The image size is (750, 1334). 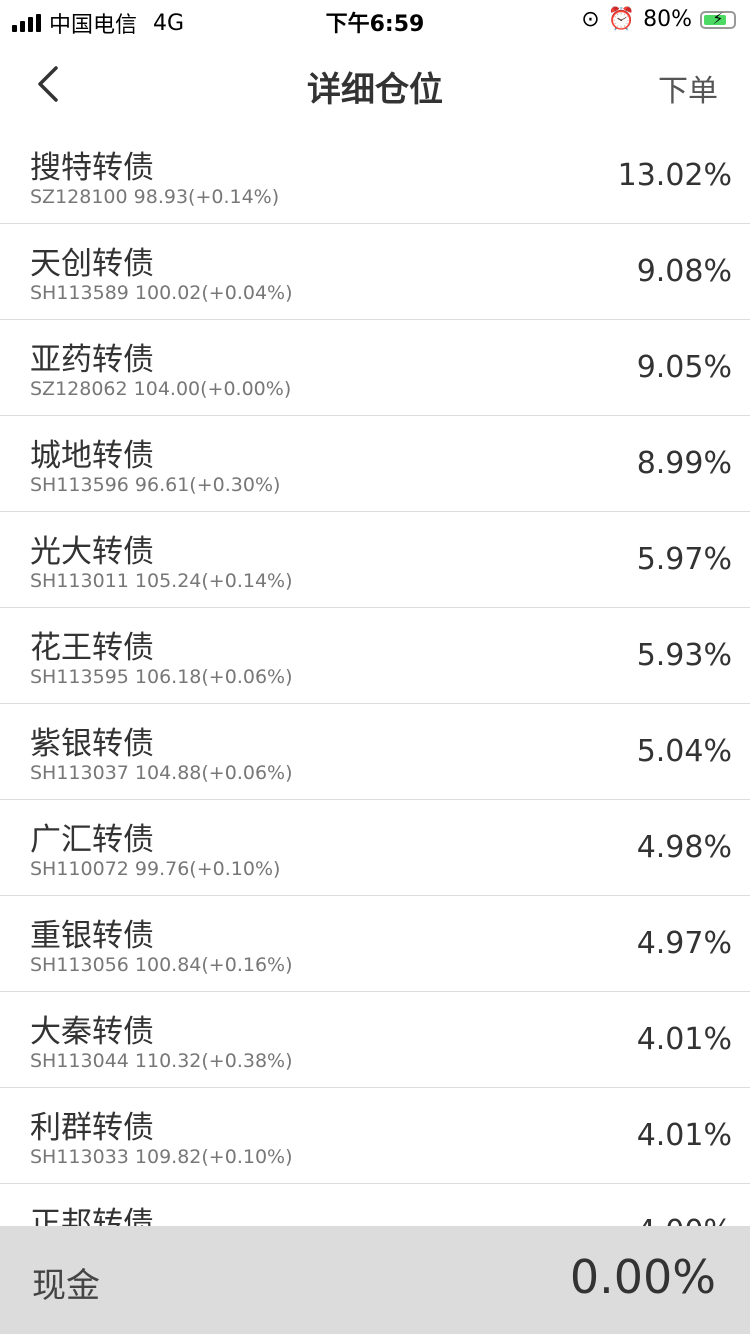 What do you see at coordinates (375, 1280) in the screenshot?
I see `cash-footer: 现金 0.00%` at bounding box center [375, 1280].